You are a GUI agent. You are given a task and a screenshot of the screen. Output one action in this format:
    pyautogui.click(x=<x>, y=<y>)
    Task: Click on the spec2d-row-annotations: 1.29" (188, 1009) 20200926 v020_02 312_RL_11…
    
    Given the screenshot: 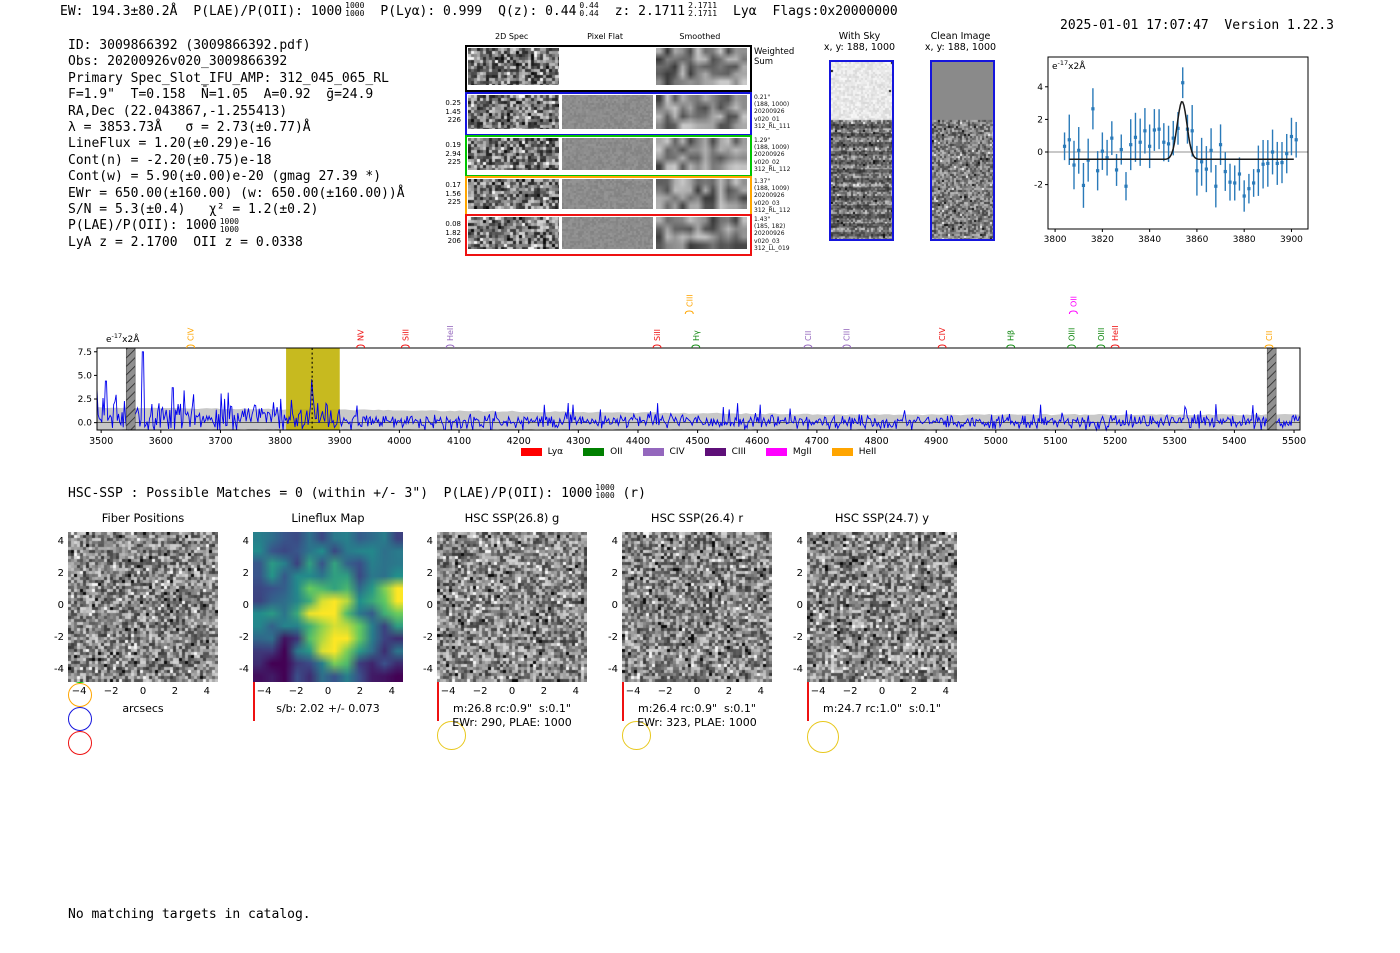 What is the action you would take?
    pyautogui.click(x=772, y=155)
    